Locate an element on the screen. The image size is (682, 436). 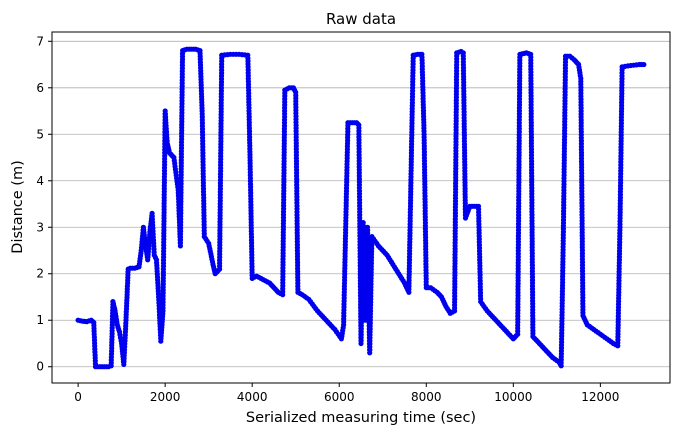
y-axis: 0 1 2 3 4 5 6 7 is located at coordinates (44, 204).